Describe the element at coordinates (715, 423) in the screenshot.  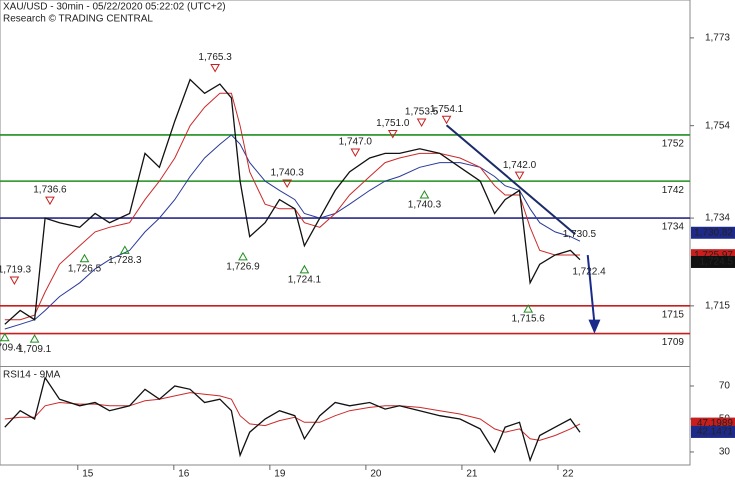
I see `last-value-label: 47.1989` at that location.